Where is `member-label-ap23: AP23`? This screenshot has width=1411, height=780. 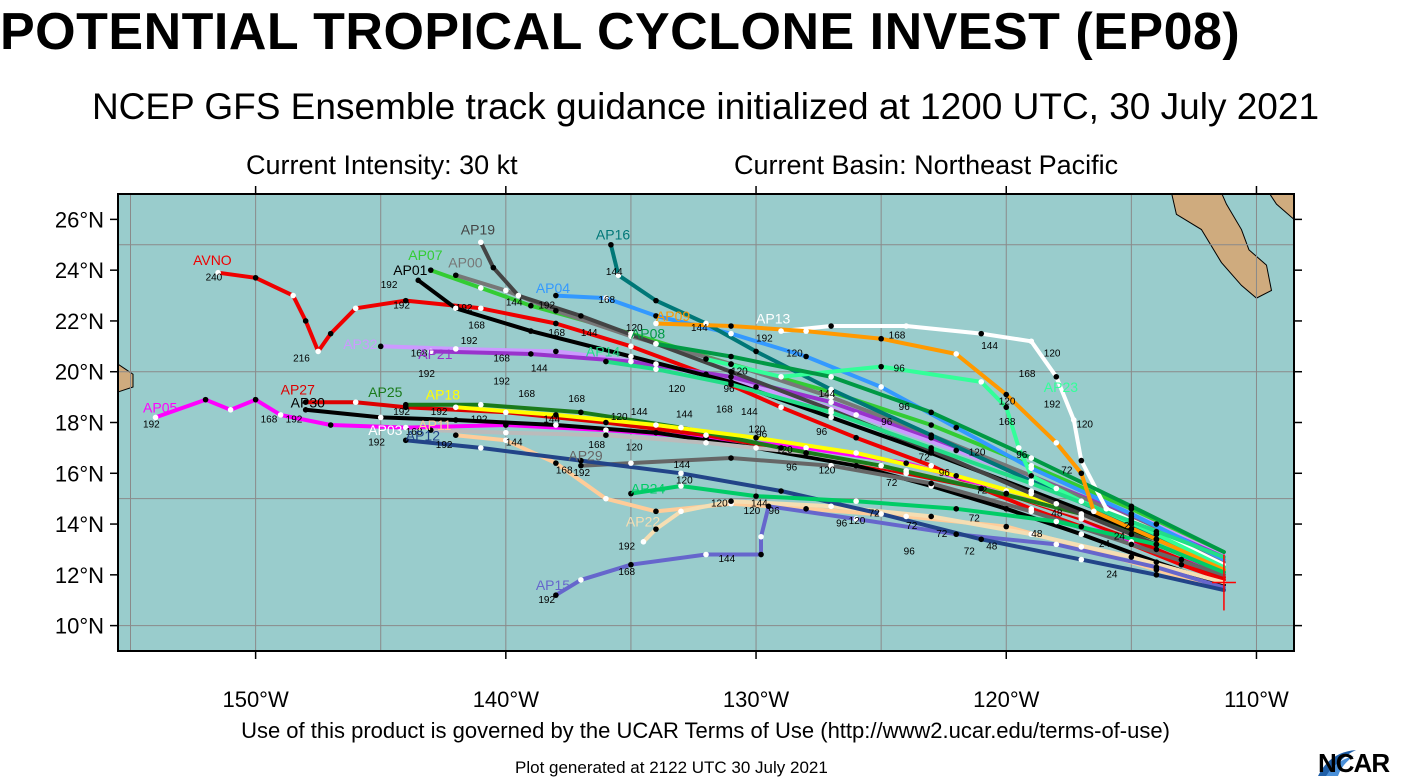 member-label-ap23: AP23 is located at coordinates (1061, 387).